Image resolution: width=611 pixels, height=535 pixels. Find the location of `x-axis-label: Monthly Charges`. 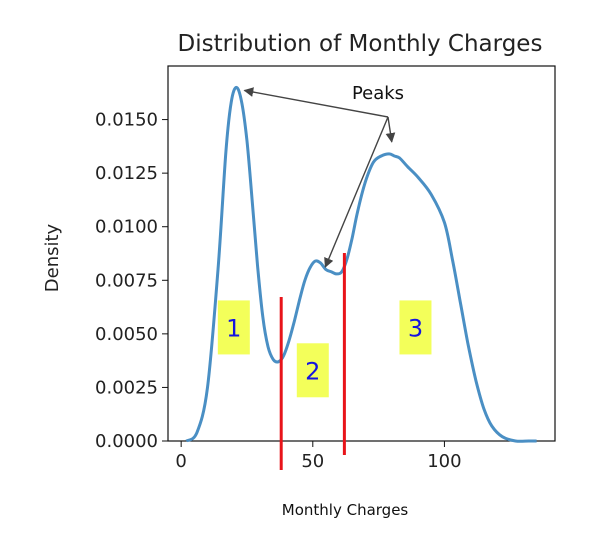

x-axis-label: Monthly Charges is located at coordinates (345, 510).